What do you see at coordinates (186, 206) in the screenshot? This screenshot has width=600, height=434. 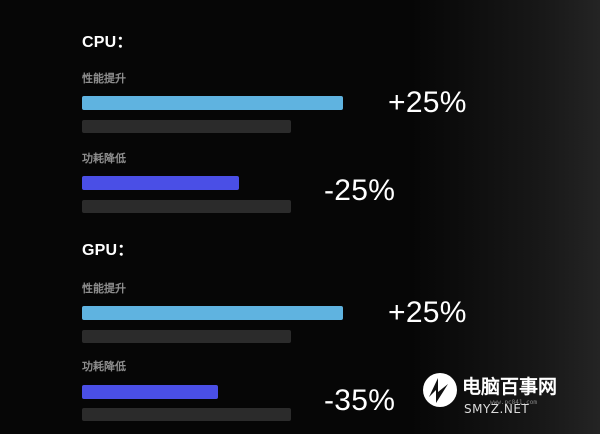 I see `cpu-power-baseline-bar` at bounding box center [186, 206].